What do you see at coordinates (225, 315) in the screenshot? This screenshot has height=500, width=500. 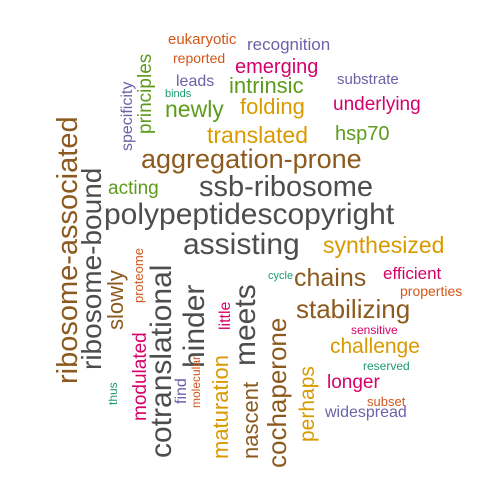 I see `word-little: little` at bounding box center [225, 315].